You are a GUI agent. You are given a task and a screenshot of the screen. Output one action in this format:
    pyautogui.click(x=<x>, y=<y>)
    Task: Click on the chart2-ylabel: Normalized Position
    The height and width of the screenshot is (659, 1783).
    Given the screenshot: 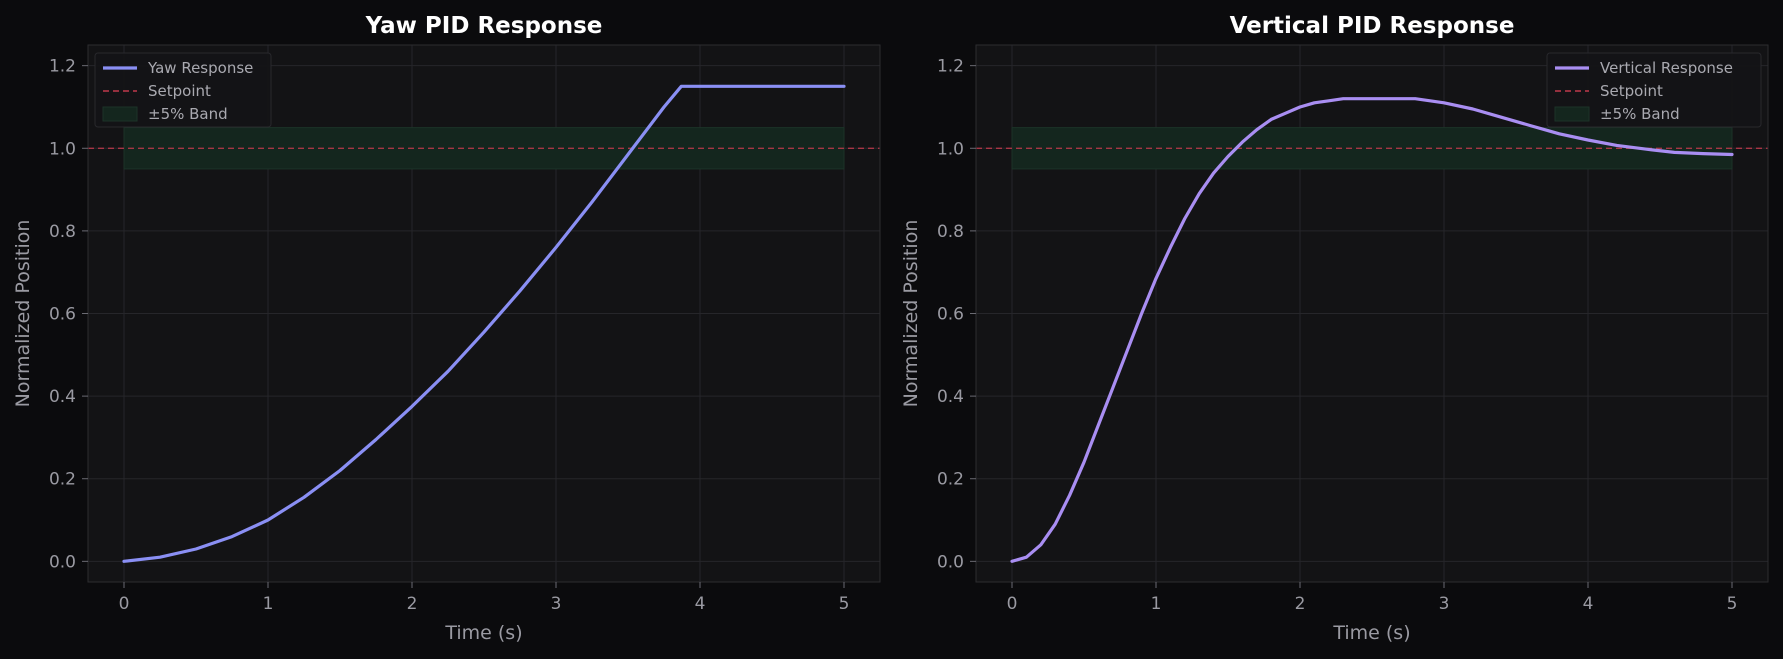 What is the action you would take?
    pyautogui.click(x=911, y=314)
    